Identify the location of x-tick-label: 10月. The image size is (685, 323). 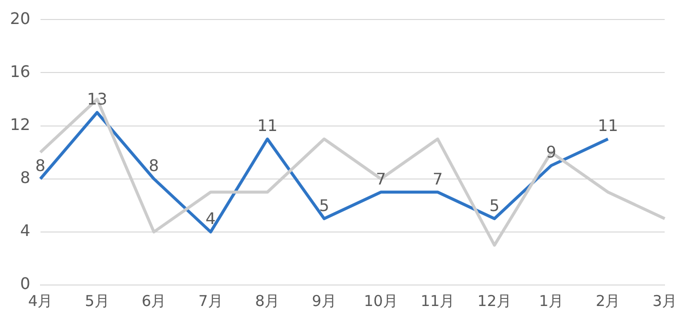
(381, 301).